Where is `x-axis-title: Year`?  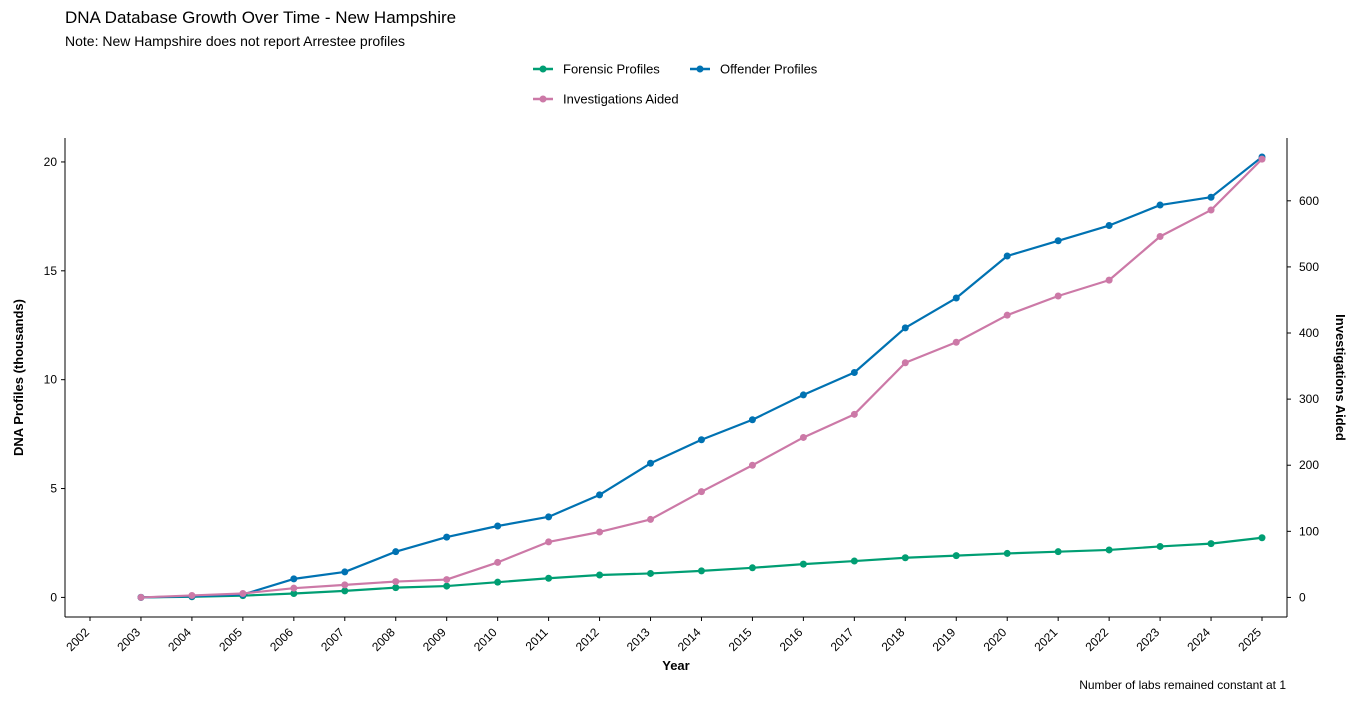 x-axis-title: Year is located at coordinates (675, 665).